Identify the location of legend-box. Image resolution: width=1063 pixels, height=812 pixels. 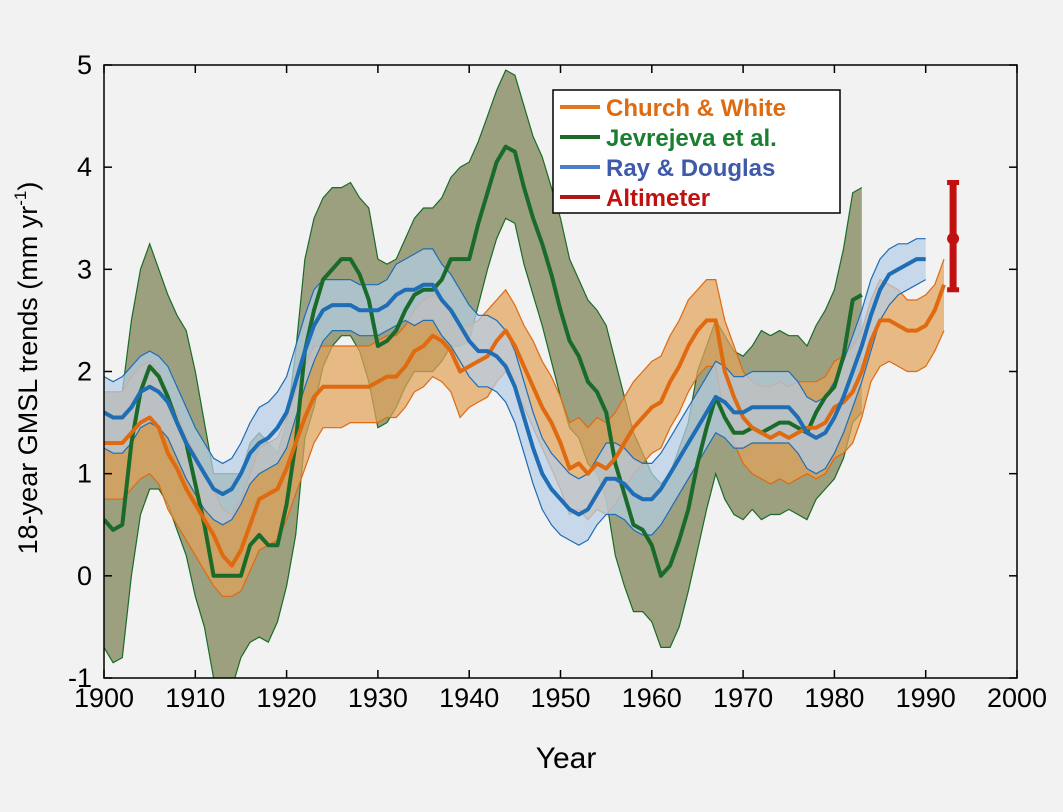
(696, 151).